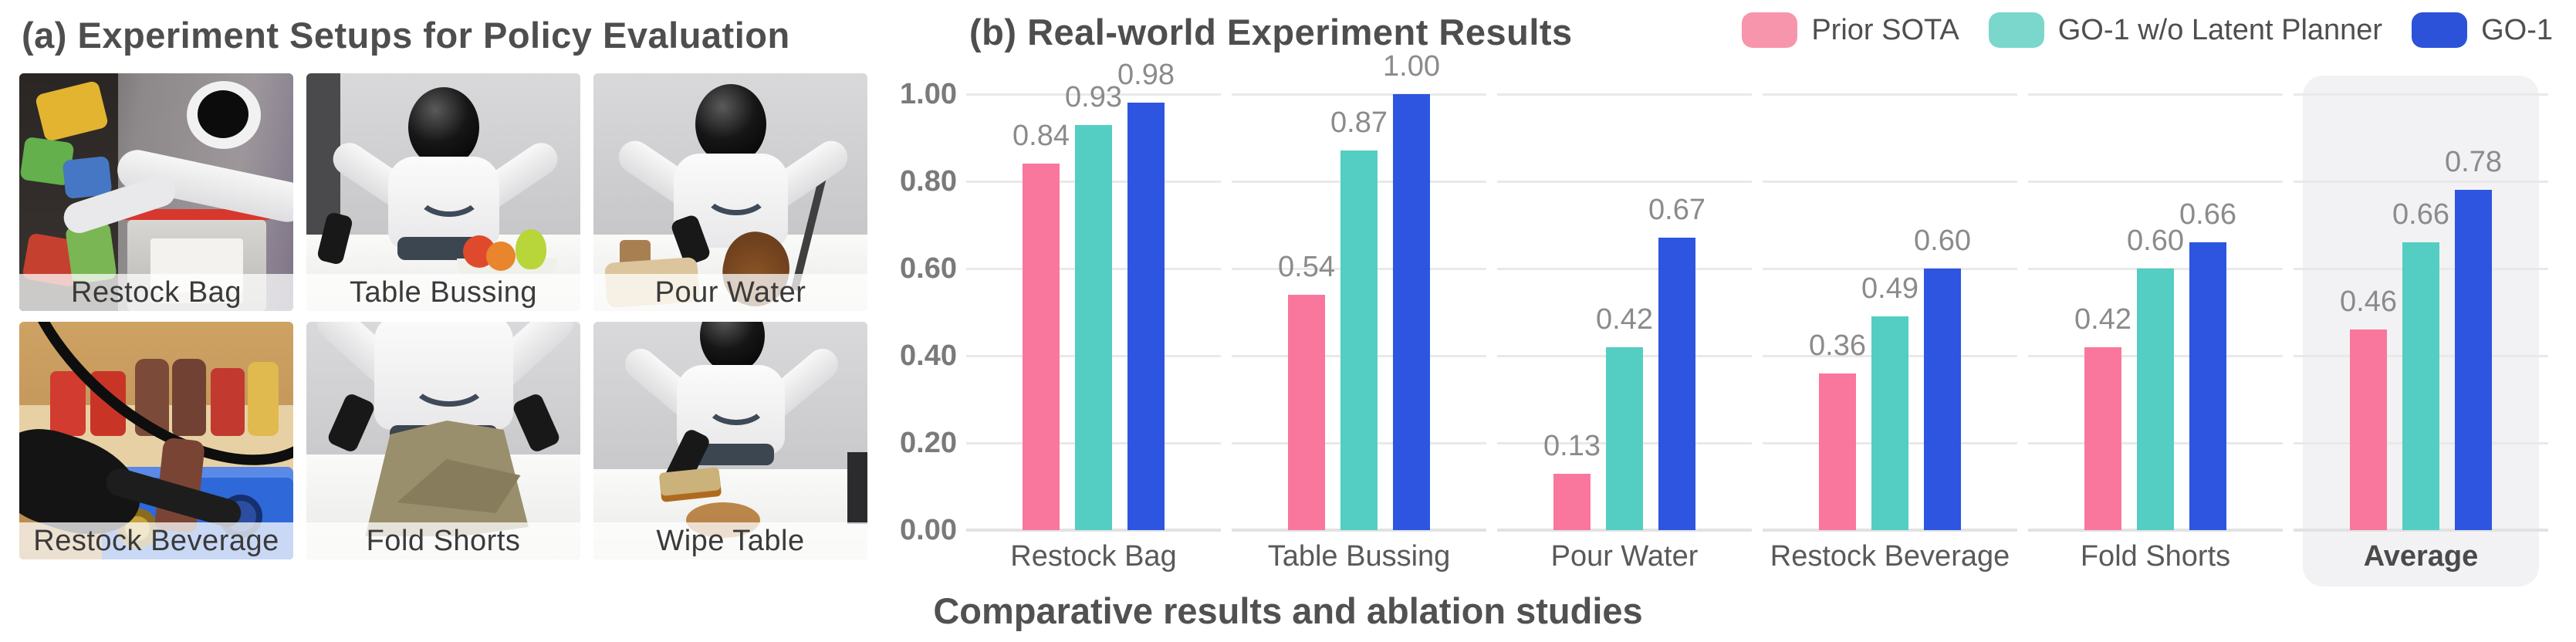  What do you see at coordinates (928, 181) in the screenshot?
I see `y-tick-label: 0.80` at bounding box center [928, 181].